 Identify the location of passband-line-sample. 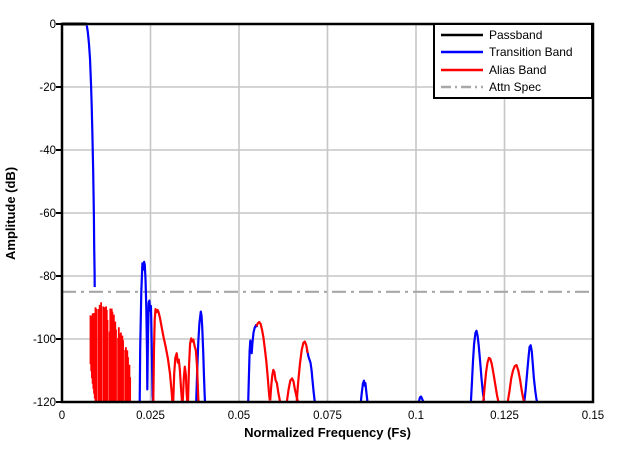
(462, 35).